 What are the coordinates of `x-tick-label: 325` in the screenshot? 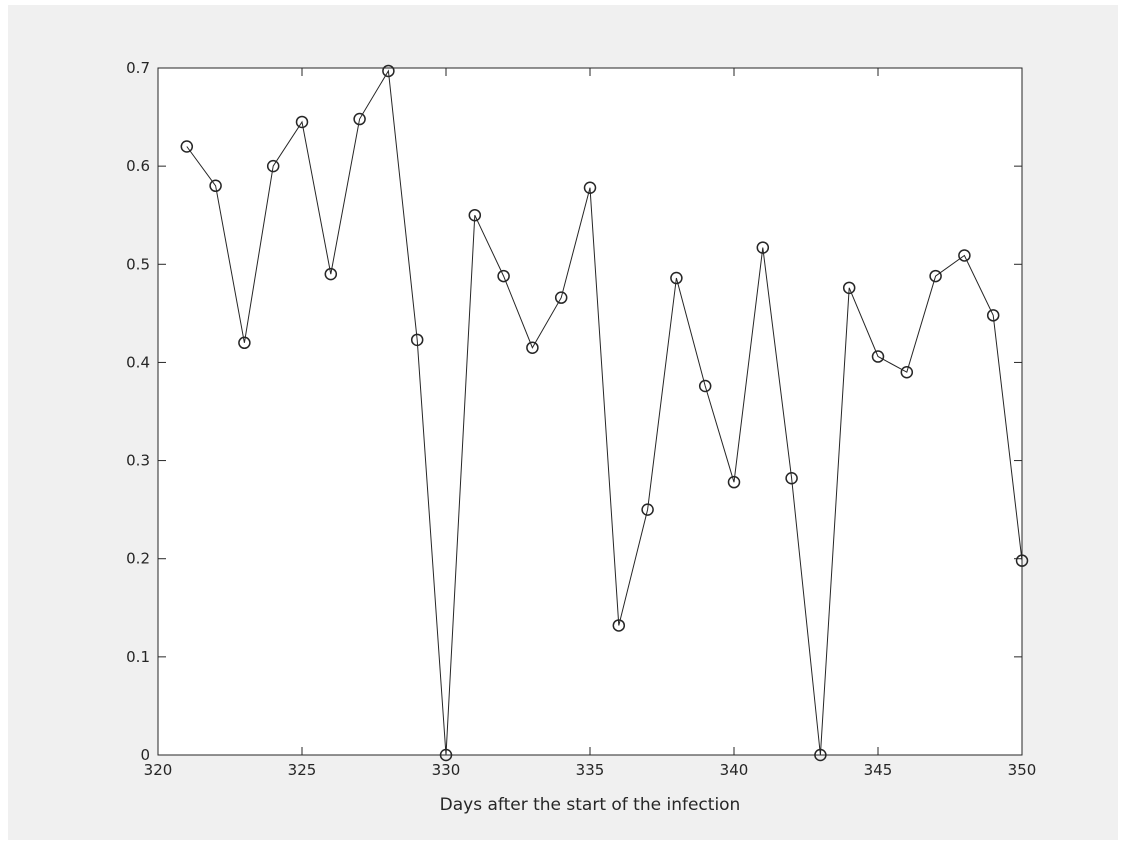 It's located at (302, 770).